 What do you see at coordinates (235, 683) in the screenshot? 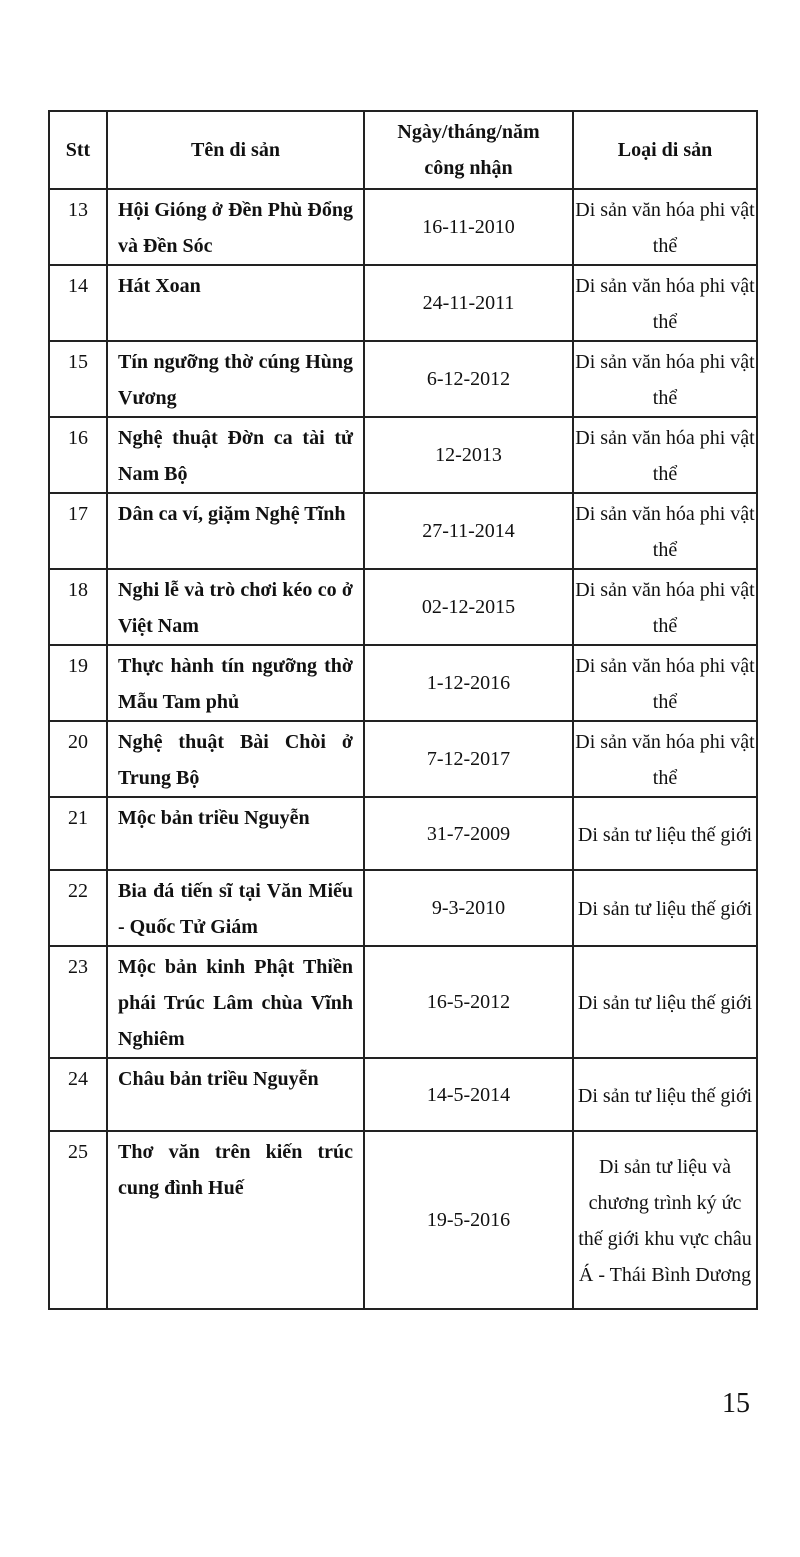
I see `cell-name: Thực hành tín ngưỡng thờ Mẫu Tam phủ` at bounding box center [235, 683].